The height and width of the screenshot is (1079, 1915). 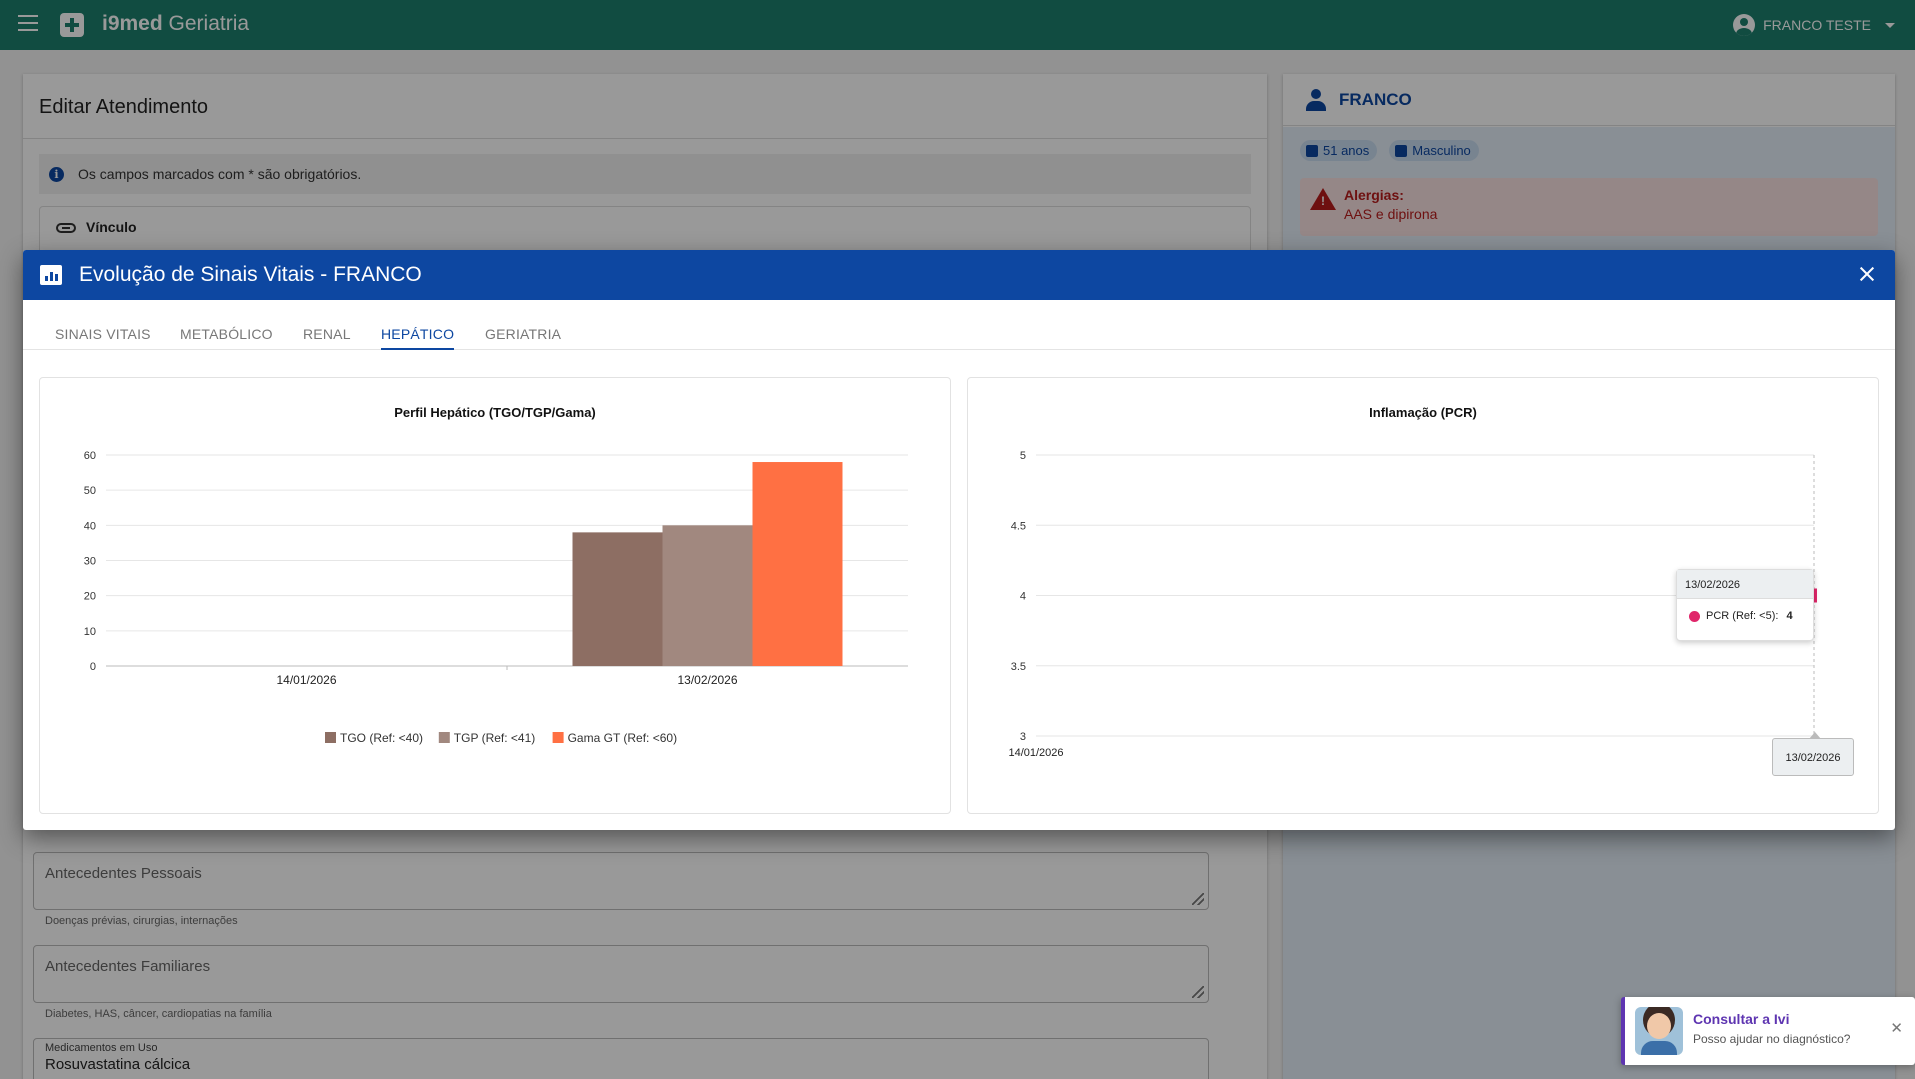 What do you see at coordinates (128, 966) in the screenshot?
I see `antecedentes-familiares-placeholder: Antecedentes Familiares` at bounding box center [128, 966].